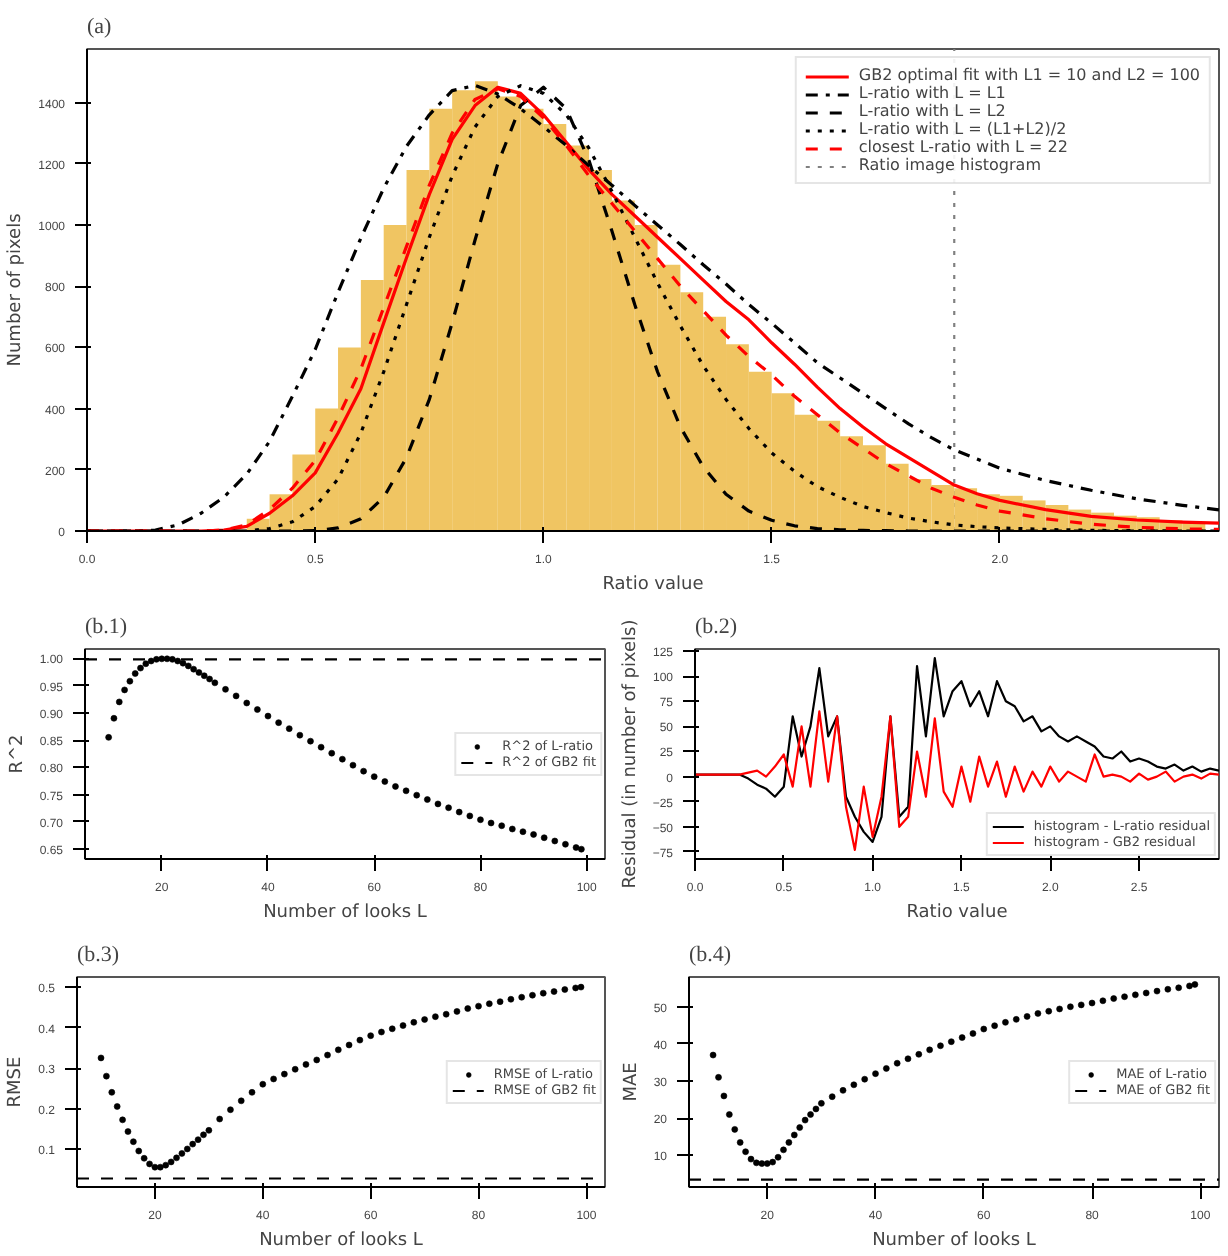 The width and height of the screenshot is (1228, 1256). I want to click on legend-label: L-ratio with L = L2, so click(932, 111).